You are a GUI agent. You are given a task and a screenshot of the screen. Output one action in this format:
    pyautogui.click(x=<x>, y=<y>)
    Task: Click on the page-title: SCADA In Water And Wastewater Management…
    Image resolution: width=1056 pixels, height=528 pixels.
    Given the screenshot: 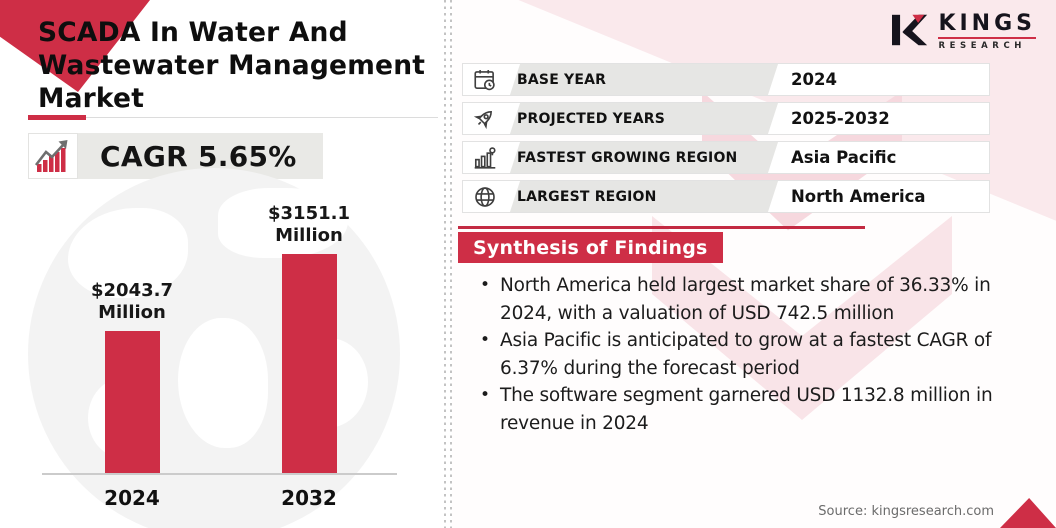 What is the action you would take?
    pyautogui.click(x=232, y=65)
    